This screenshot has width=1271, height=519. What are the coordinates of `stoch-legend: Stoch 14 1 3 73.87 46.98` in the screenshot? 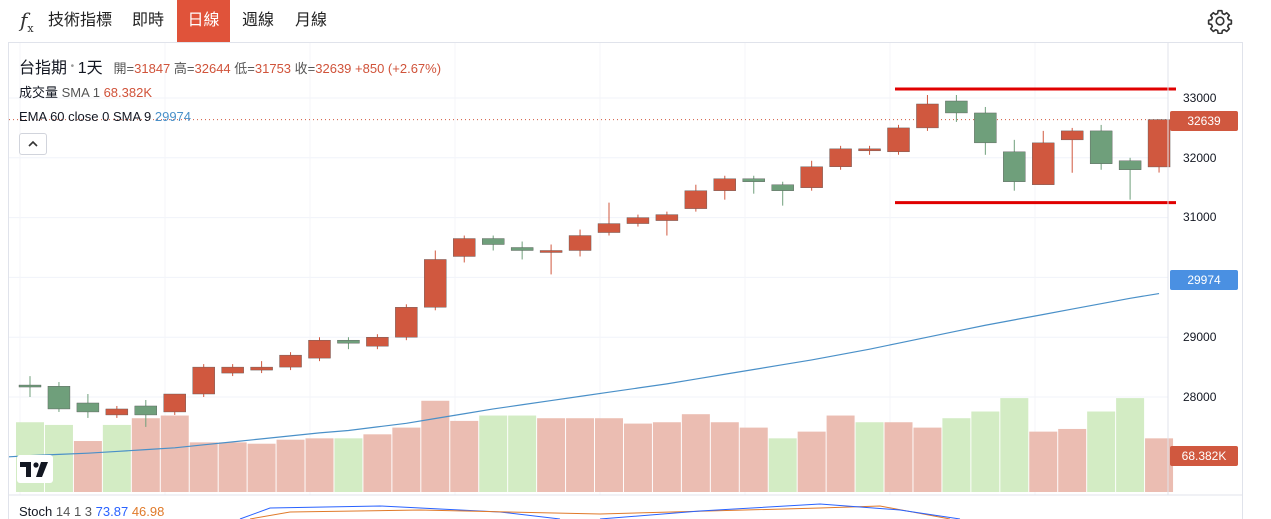 It's located at (91, 511).